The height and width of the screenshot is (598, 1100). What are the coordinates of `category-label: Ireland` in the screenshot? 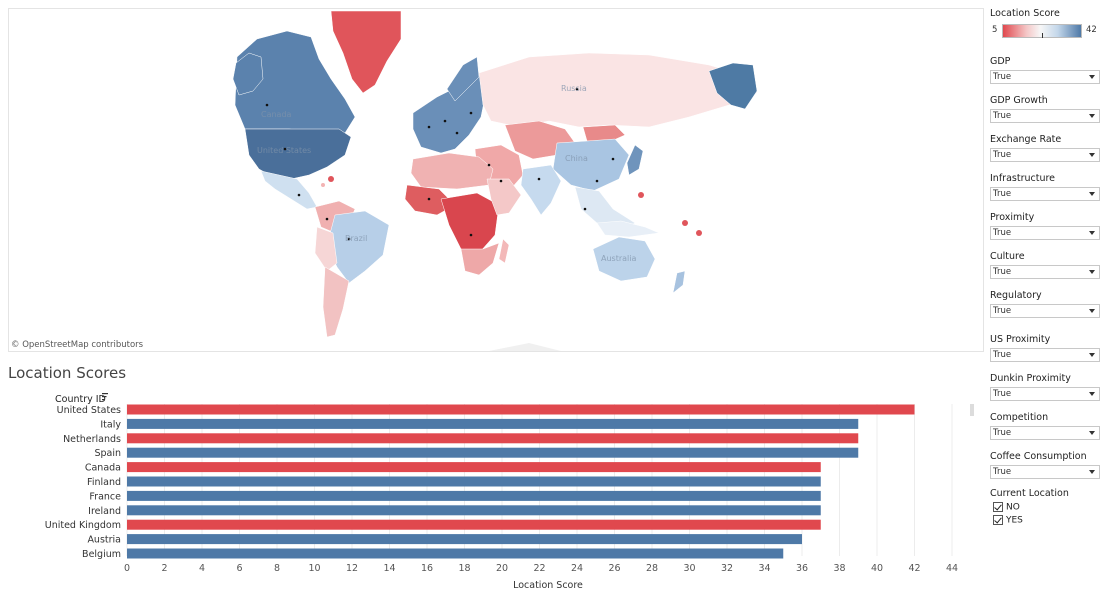 It's located at (104, 511).